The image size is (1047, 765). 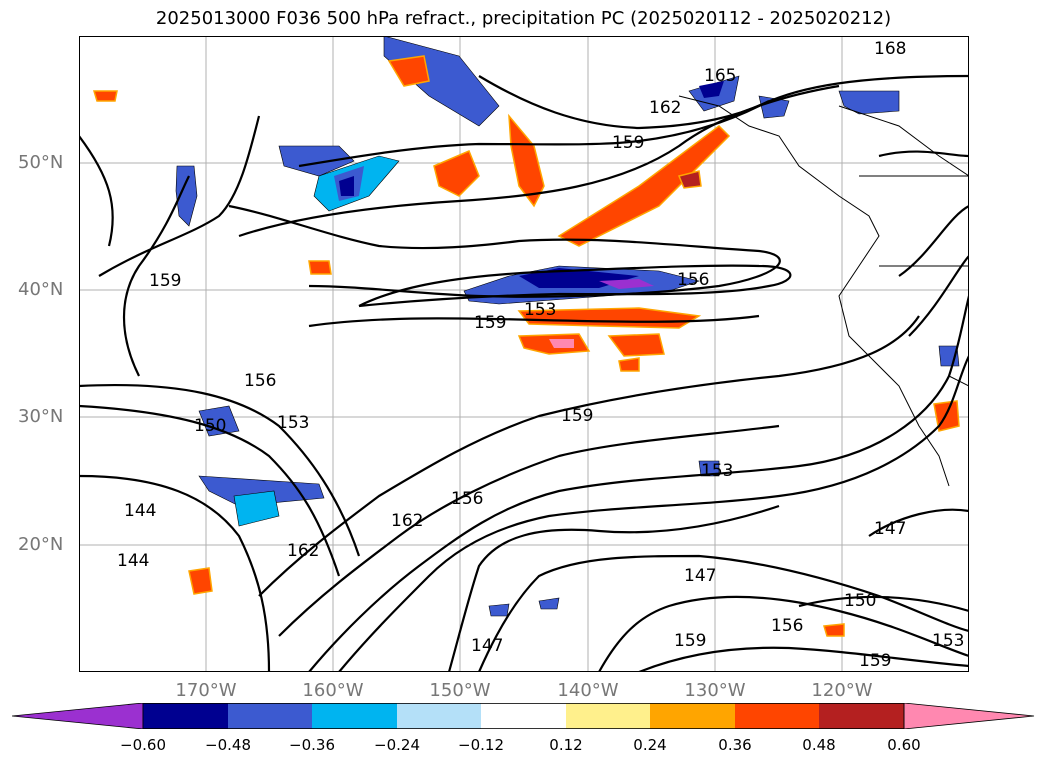 What do you see at coordinates (460, 690) in the screenshot?
I see `lon-label-150w: 150°W` at bounding box center [460, 690].